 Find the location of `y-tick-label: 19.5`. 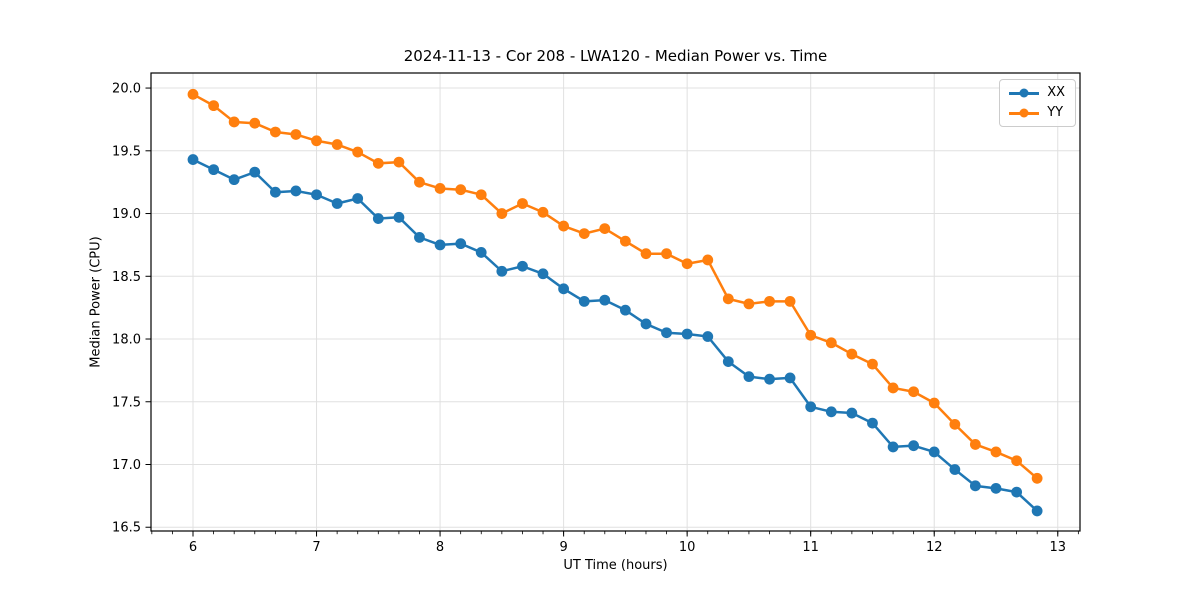

y-tick-label: 19.5 is located at coordinates (126, 151).